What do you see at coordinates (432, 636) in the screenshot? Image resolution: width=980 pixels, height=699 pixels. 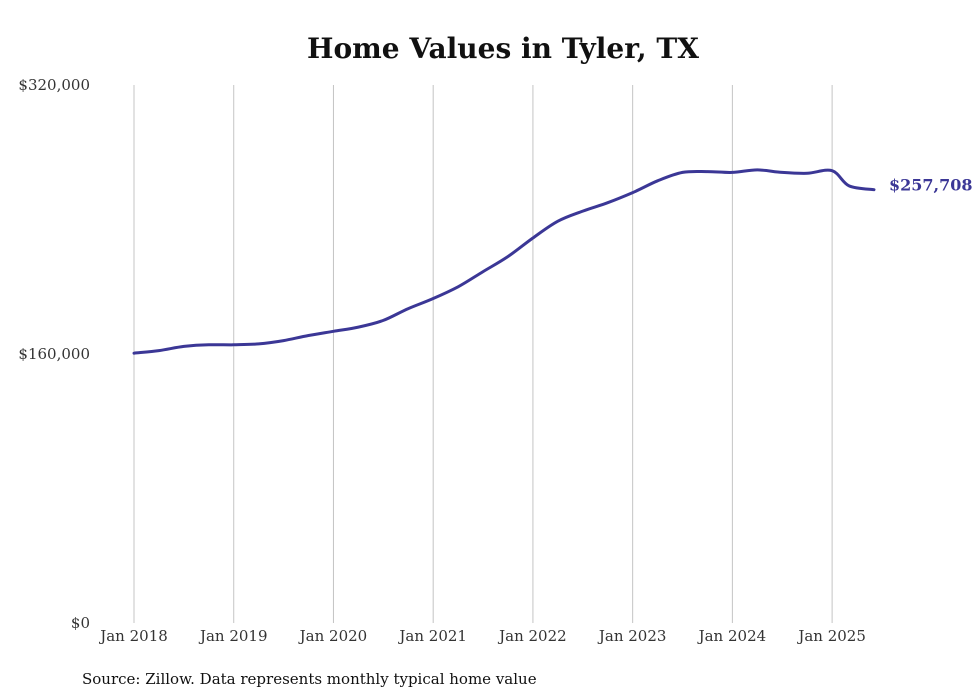 I see `x-tick-label: Jan 2021` at bounding box center [432, 636].